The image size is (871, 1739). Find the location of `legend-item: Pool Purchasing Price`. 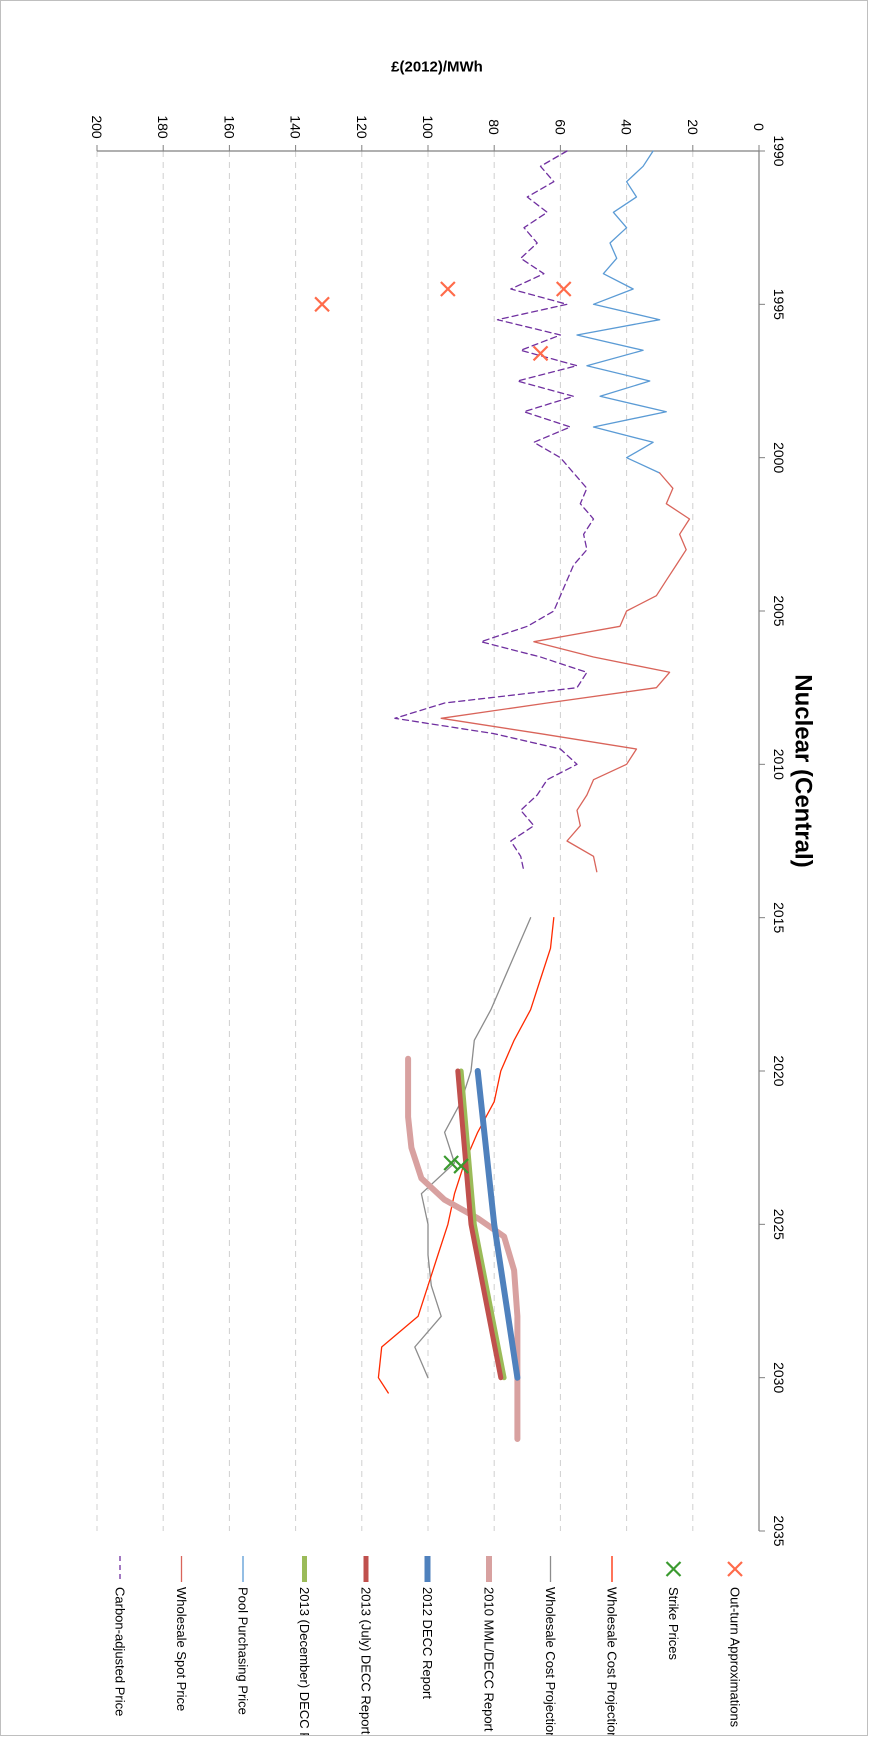

legend-item: Pool Purchasing Price is located at coordinates (243, 1635).